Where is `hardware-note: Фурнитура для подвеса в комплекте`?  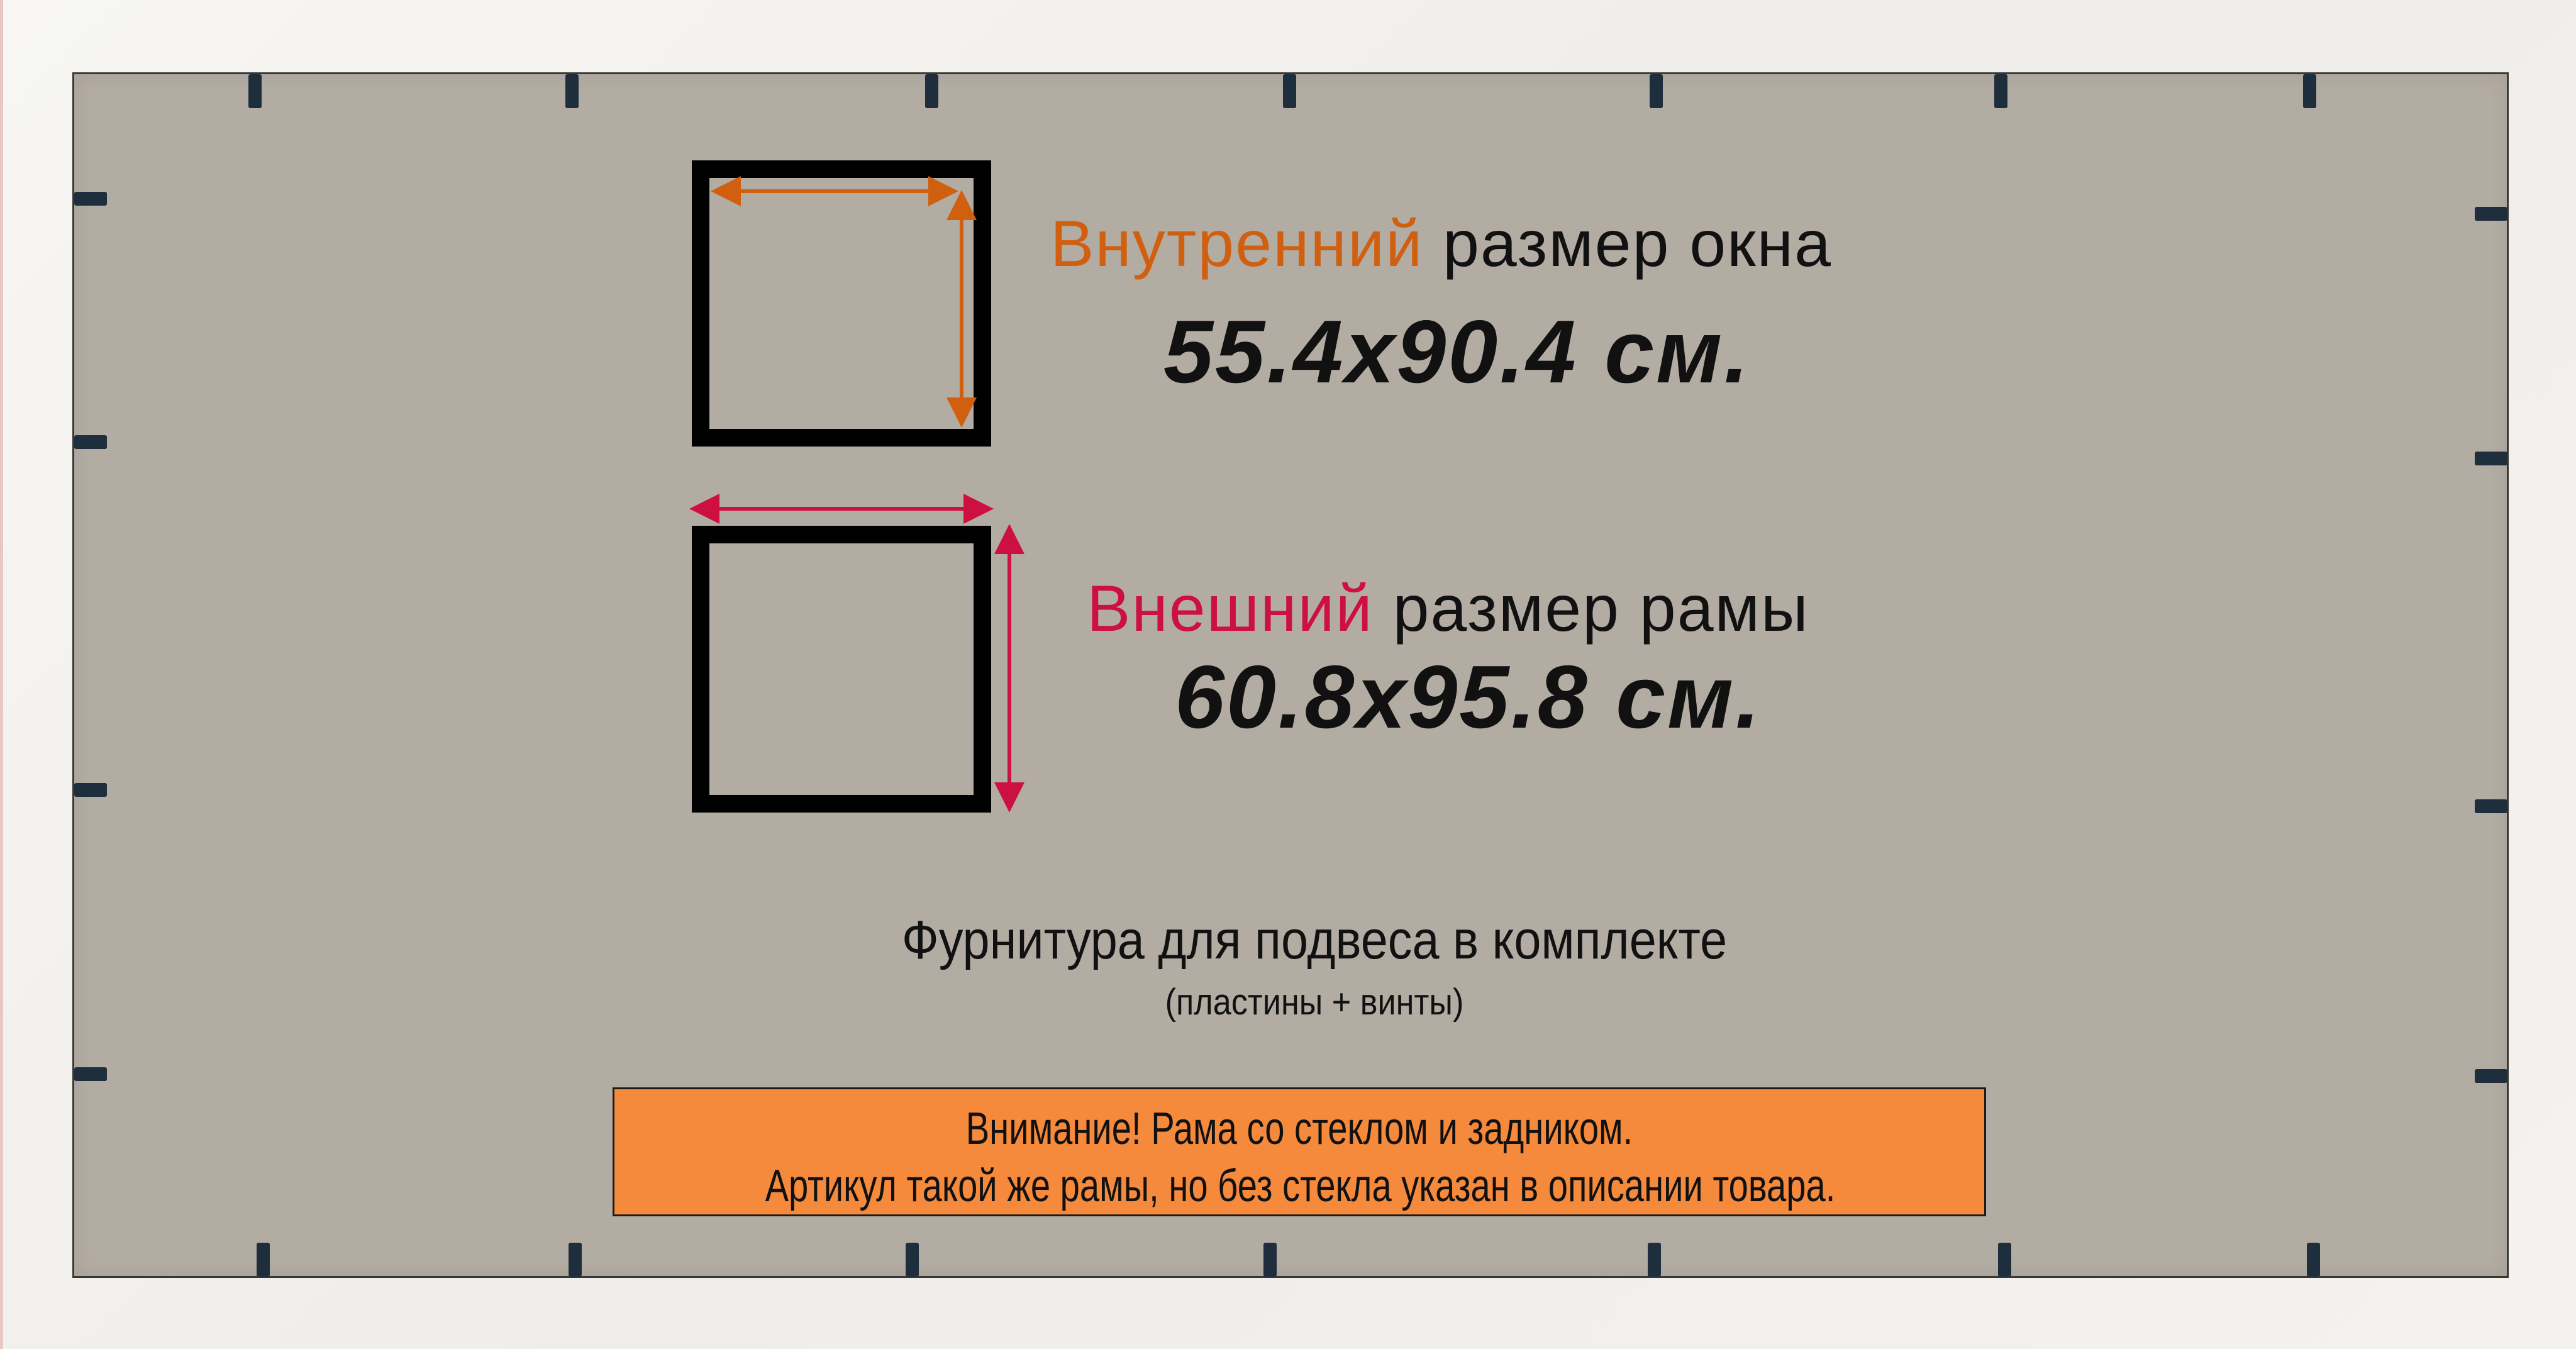
hardware-note: Фурнитура для подвеса в комплекте is located at coordinates (1314, 940).